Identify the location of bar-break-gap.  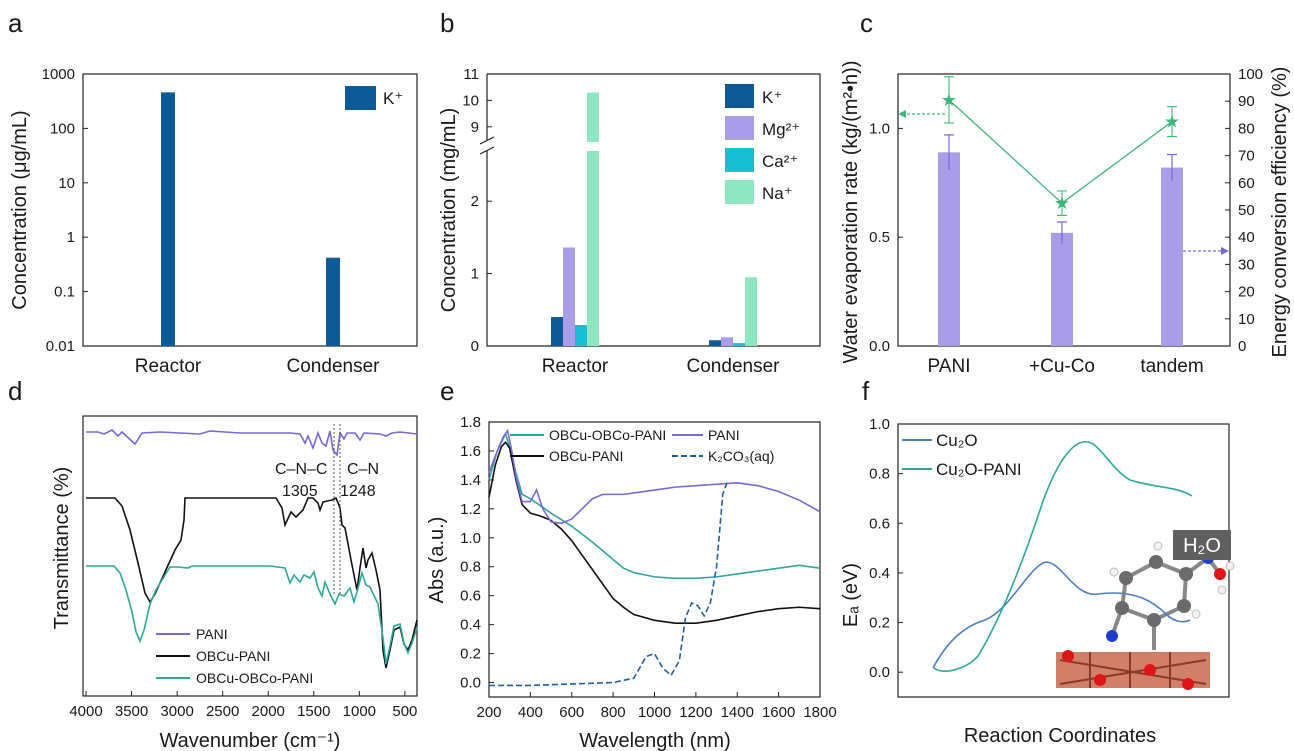
(591, 146).